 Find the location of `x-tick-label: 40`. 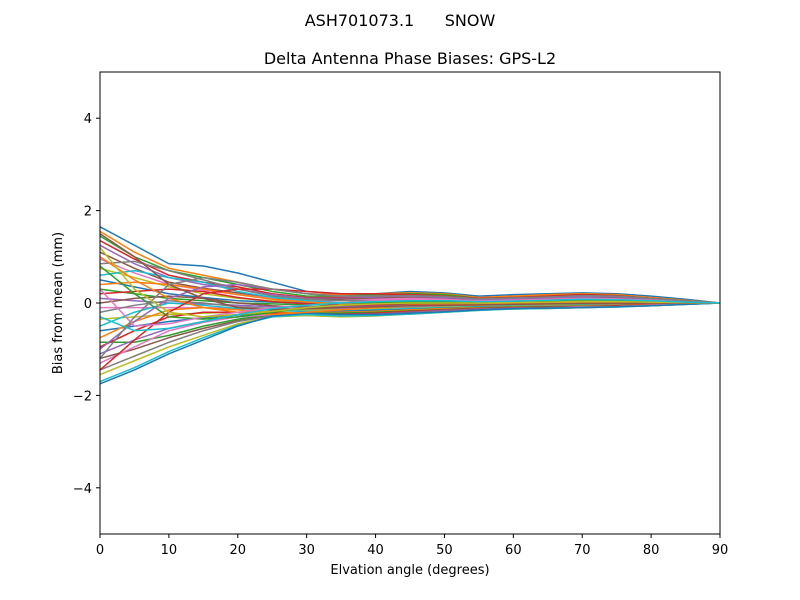

x-tick-label: 40 is located at coordinates (375, 550).